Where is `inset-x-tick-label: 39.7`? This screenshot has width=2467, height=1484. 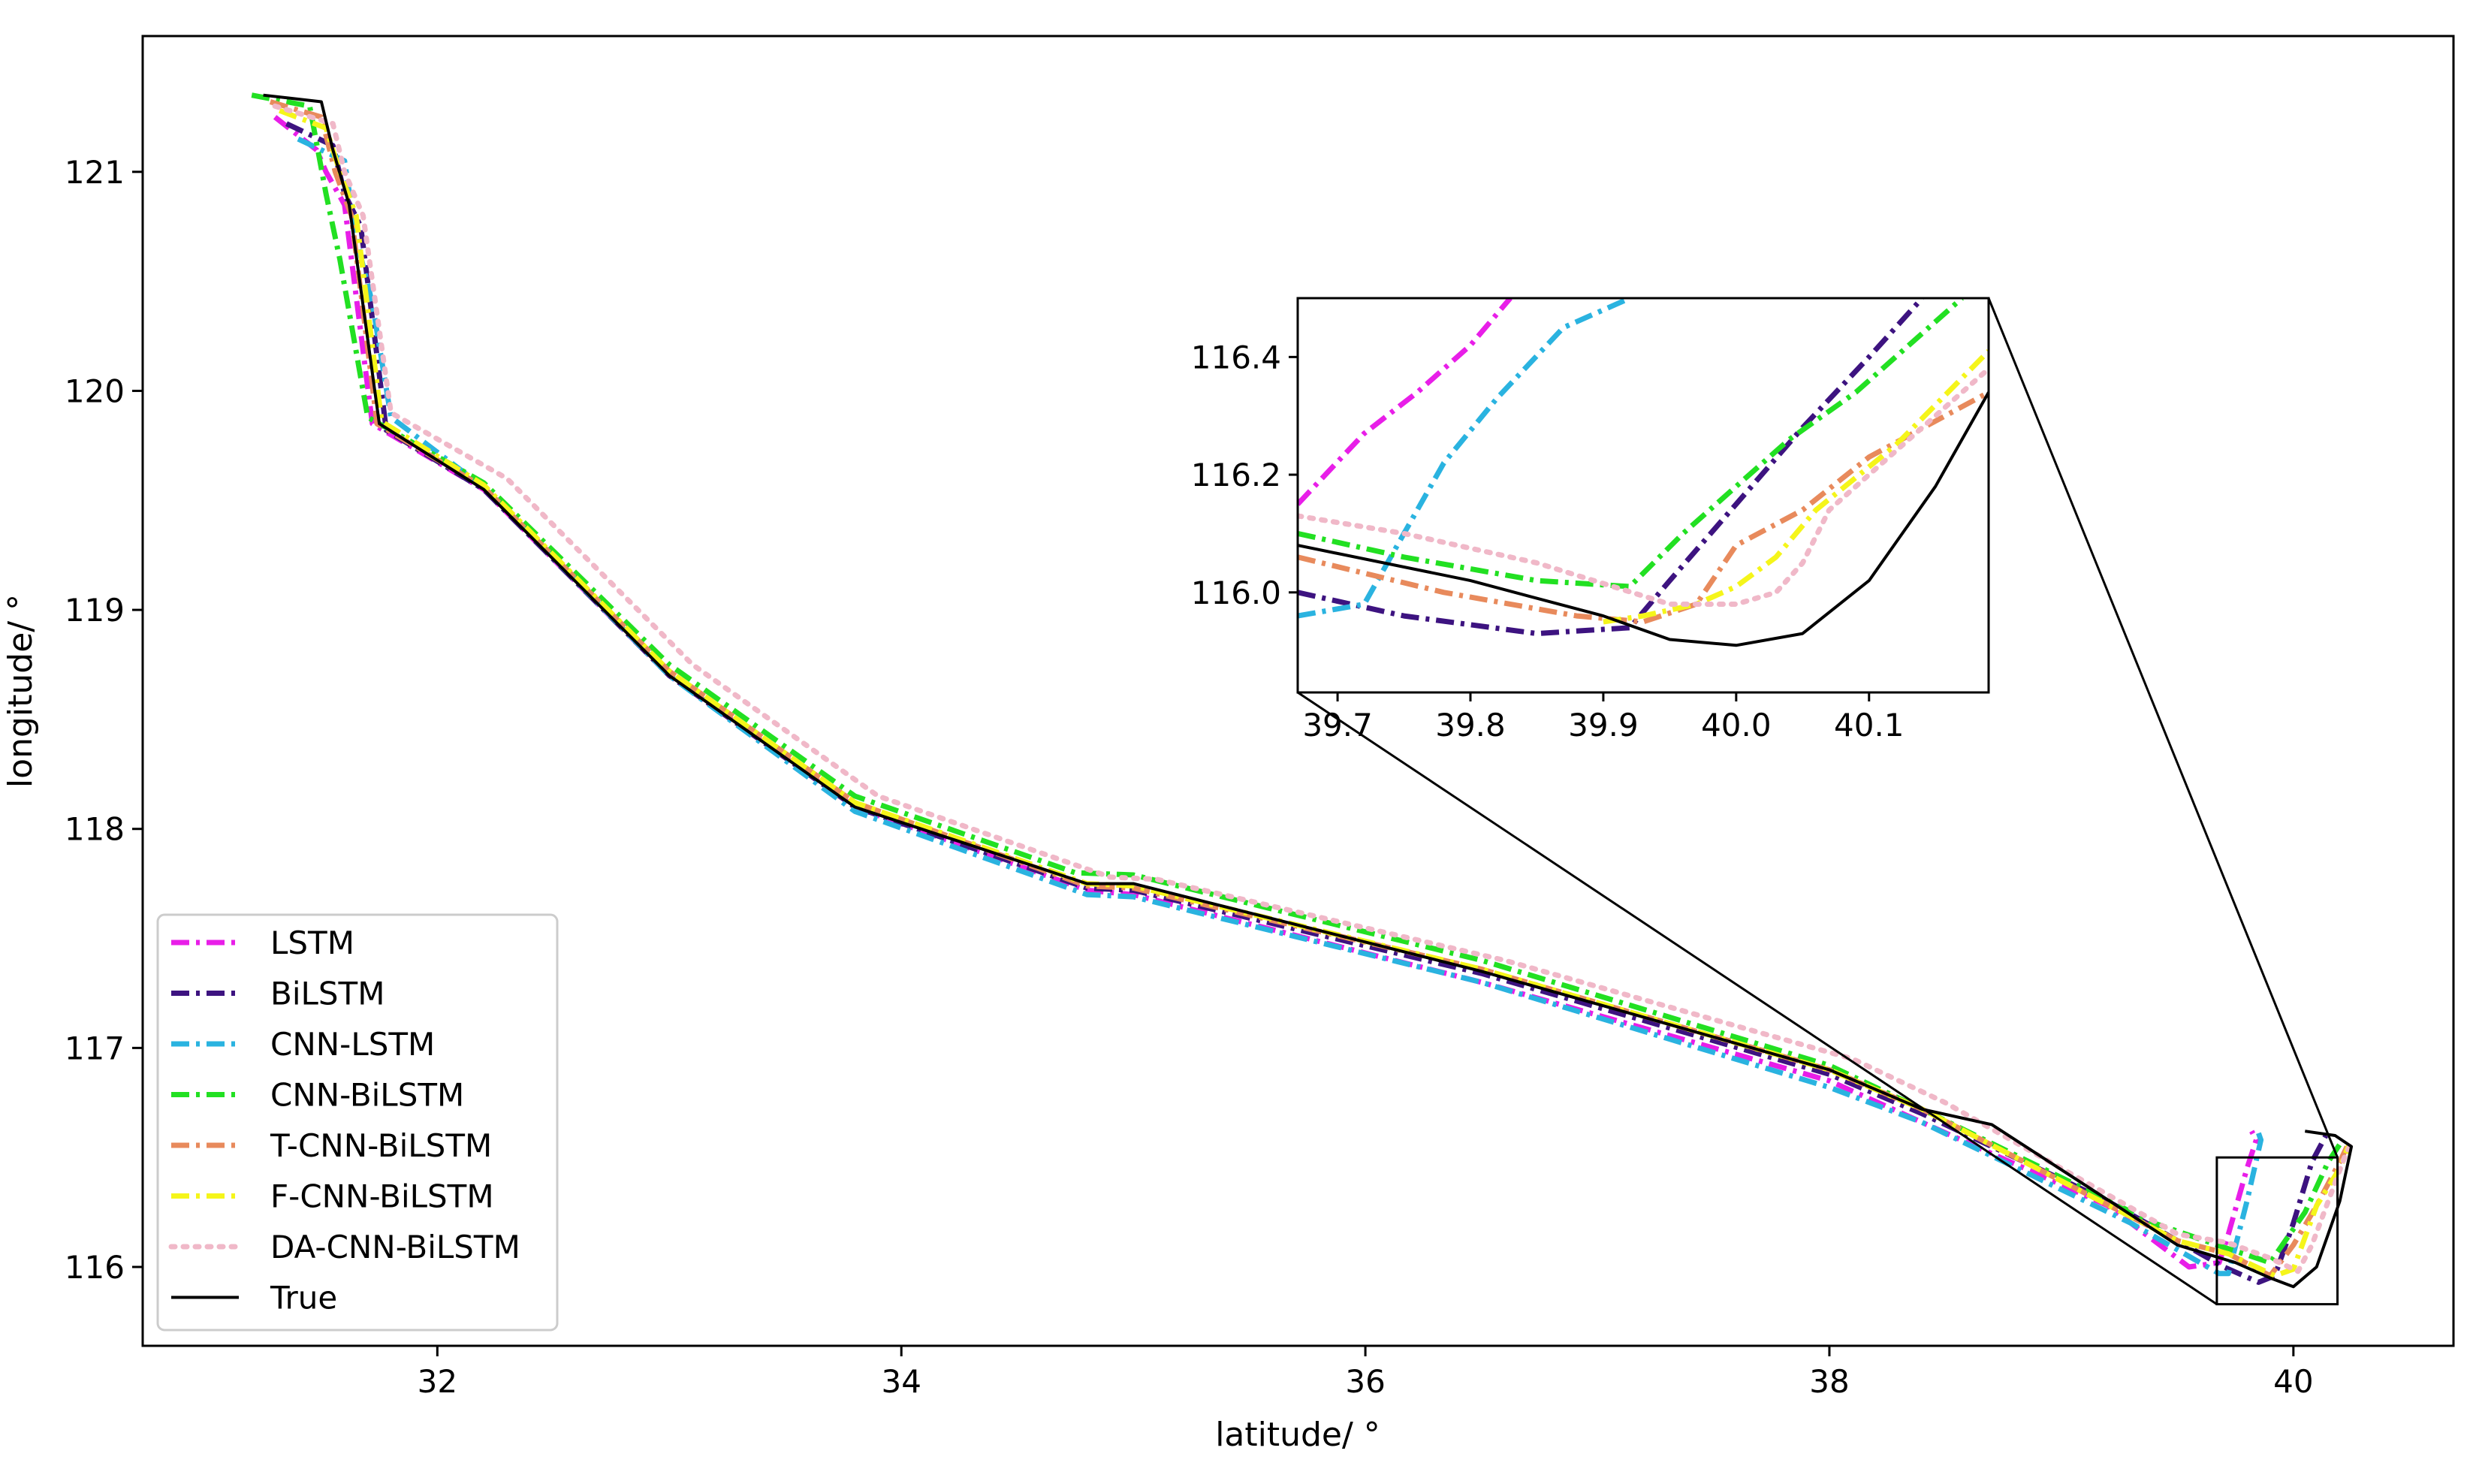
inset-x-tick-label: 39.7 is located at coordinates (1337, 725).